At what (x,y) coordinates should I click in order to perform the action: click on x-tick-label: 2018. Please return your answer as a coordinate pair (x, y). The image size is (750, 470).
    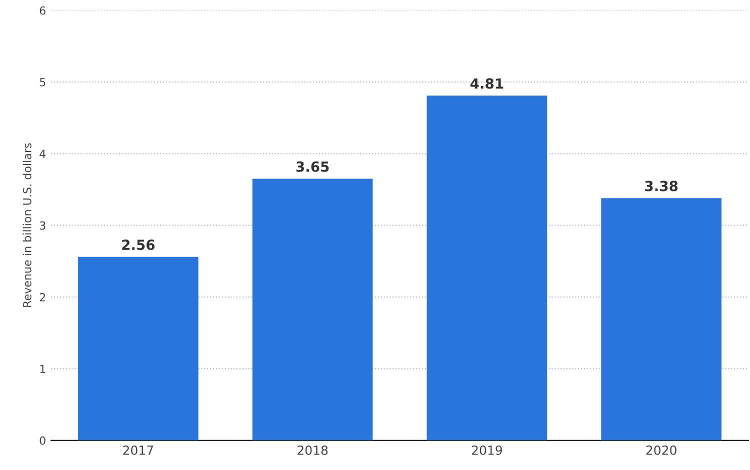
    Looking at the image, I should click on (313, 450).